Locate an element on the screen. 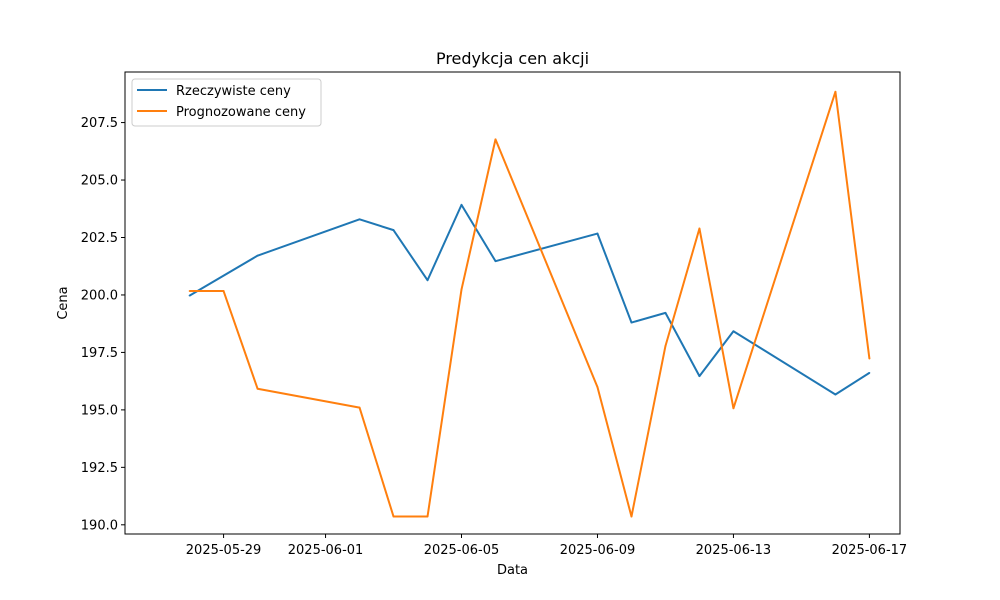 The width and height of the screenshot is (1000, 600). x-tick-label: 2025-06-13 is located at coordinates (734, 550).